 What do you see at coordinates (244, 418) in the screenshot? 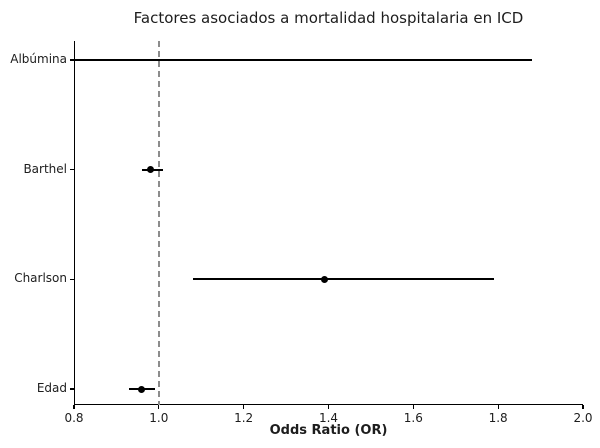
I see `x-tick-label: 1.2` at bounding box center [244, 418].